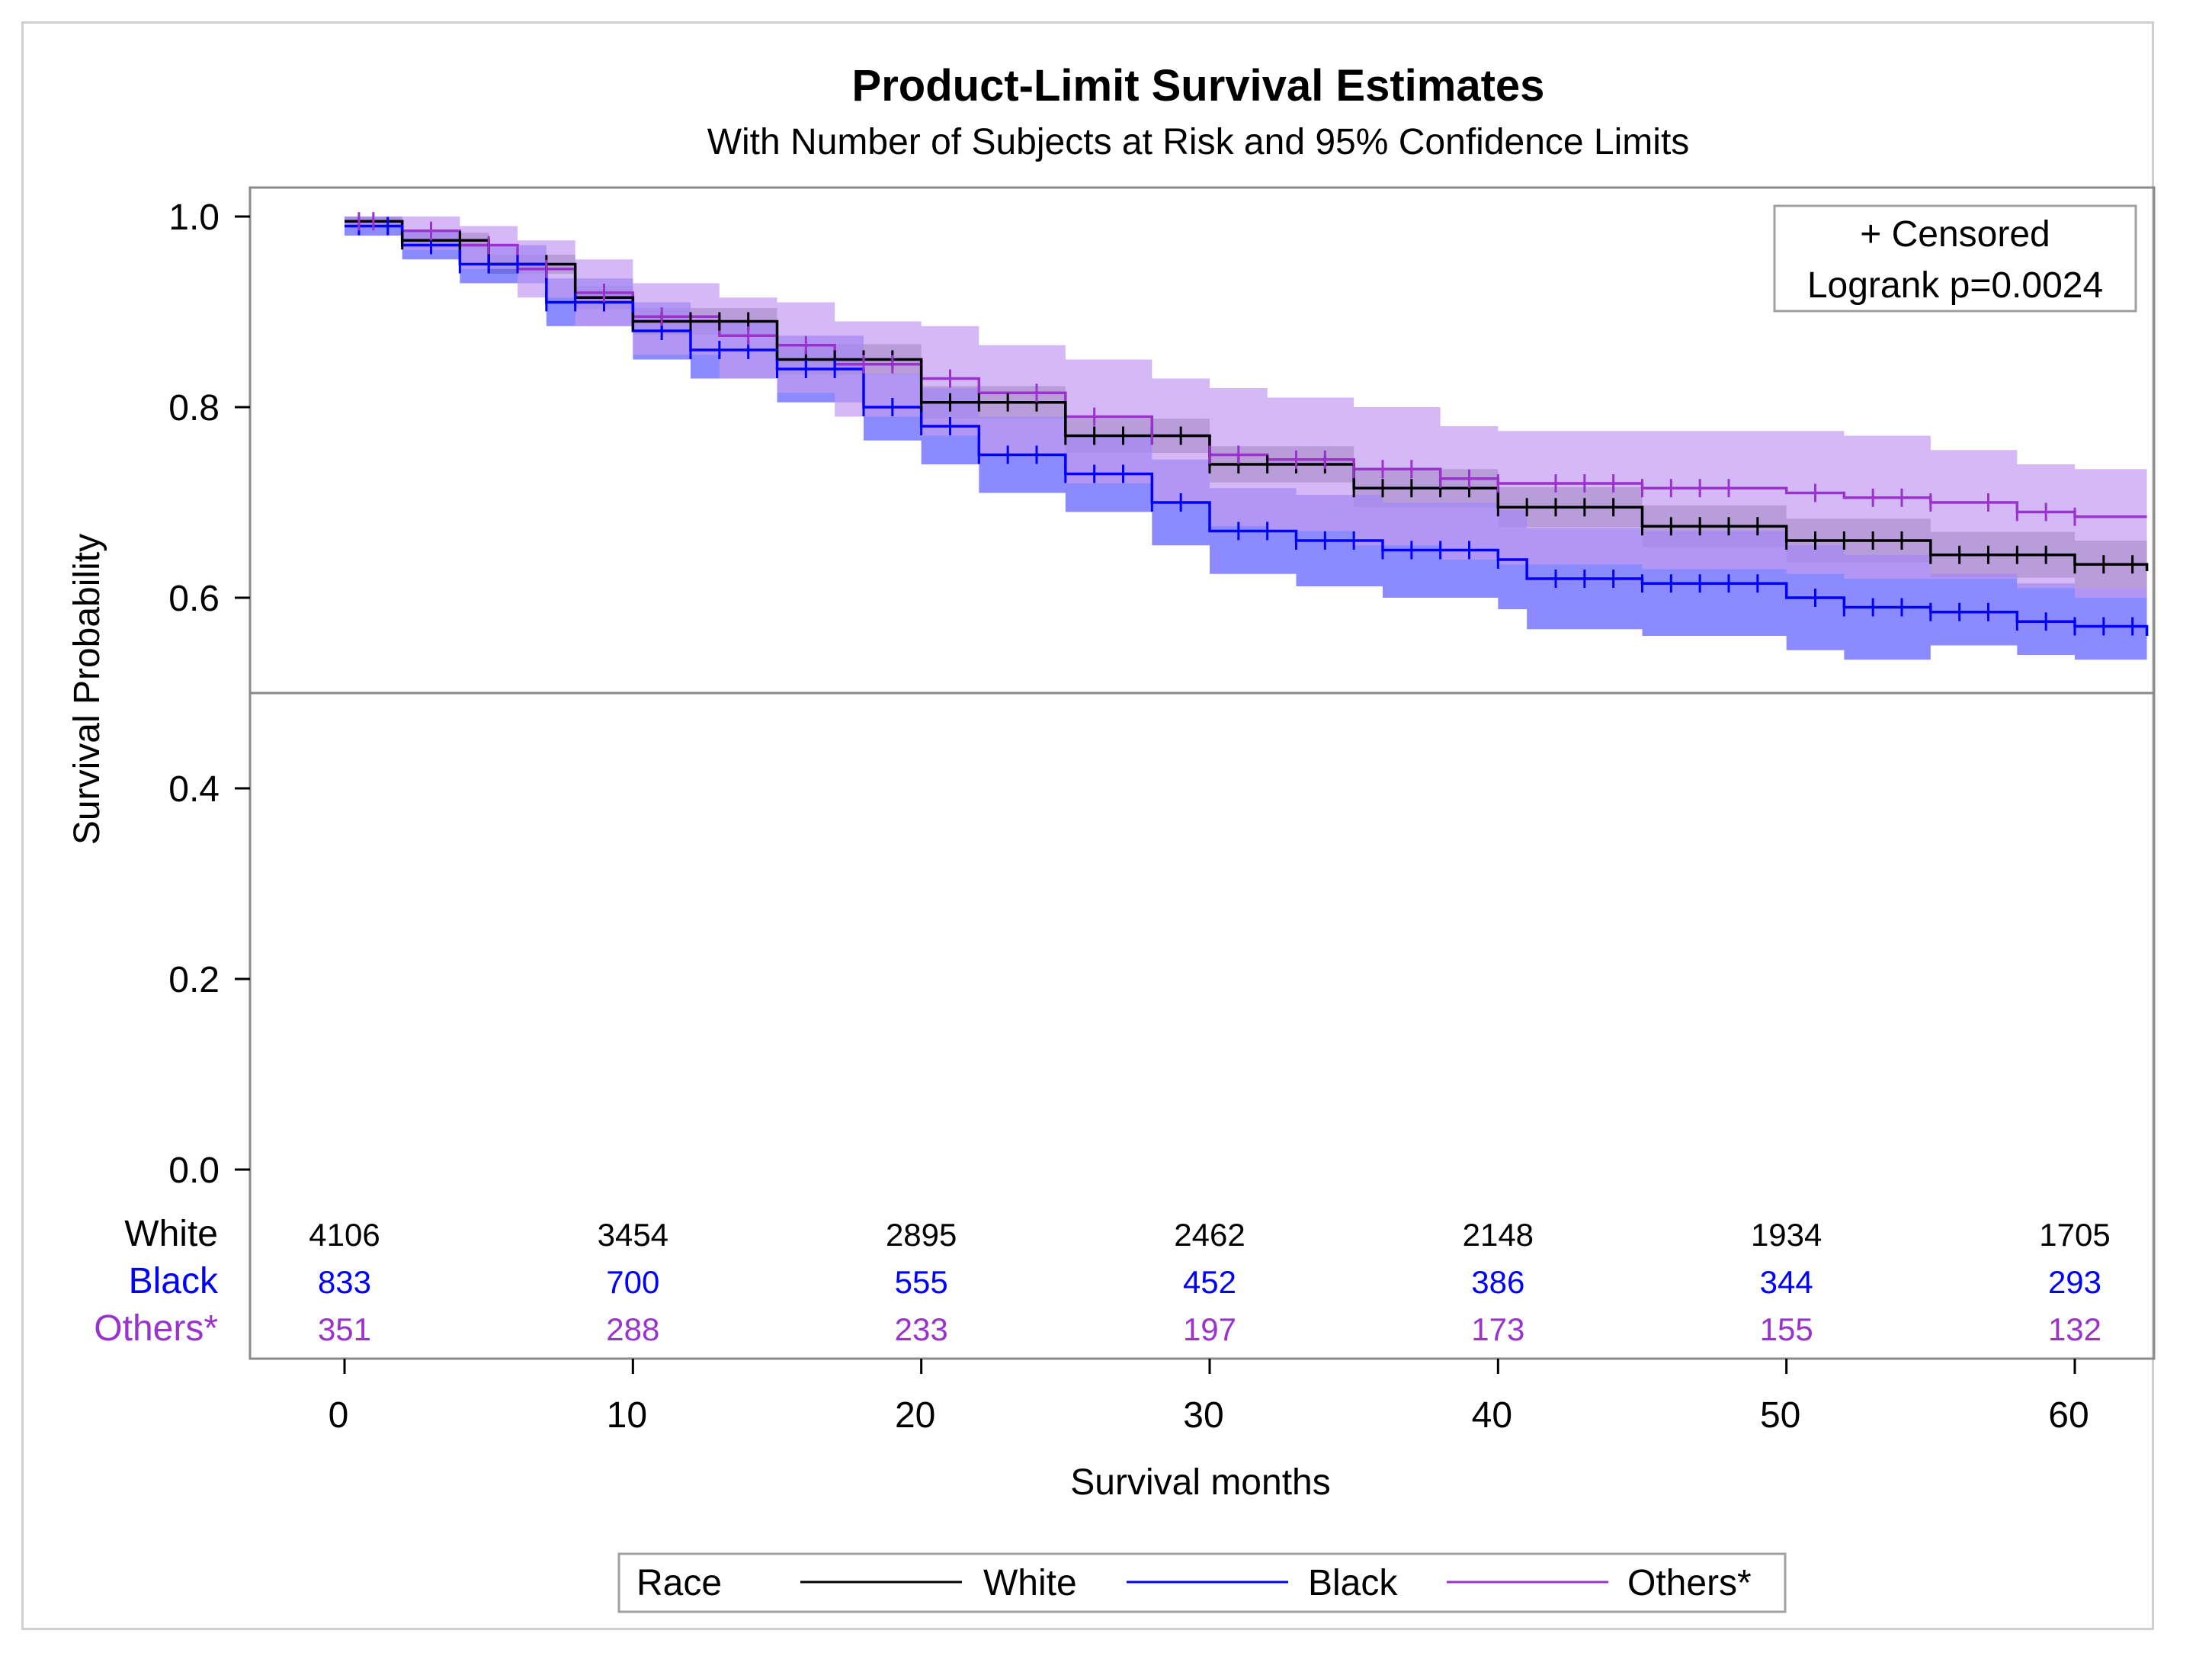  I want to click on legend-label-black: Black, so click(1353, 1583).